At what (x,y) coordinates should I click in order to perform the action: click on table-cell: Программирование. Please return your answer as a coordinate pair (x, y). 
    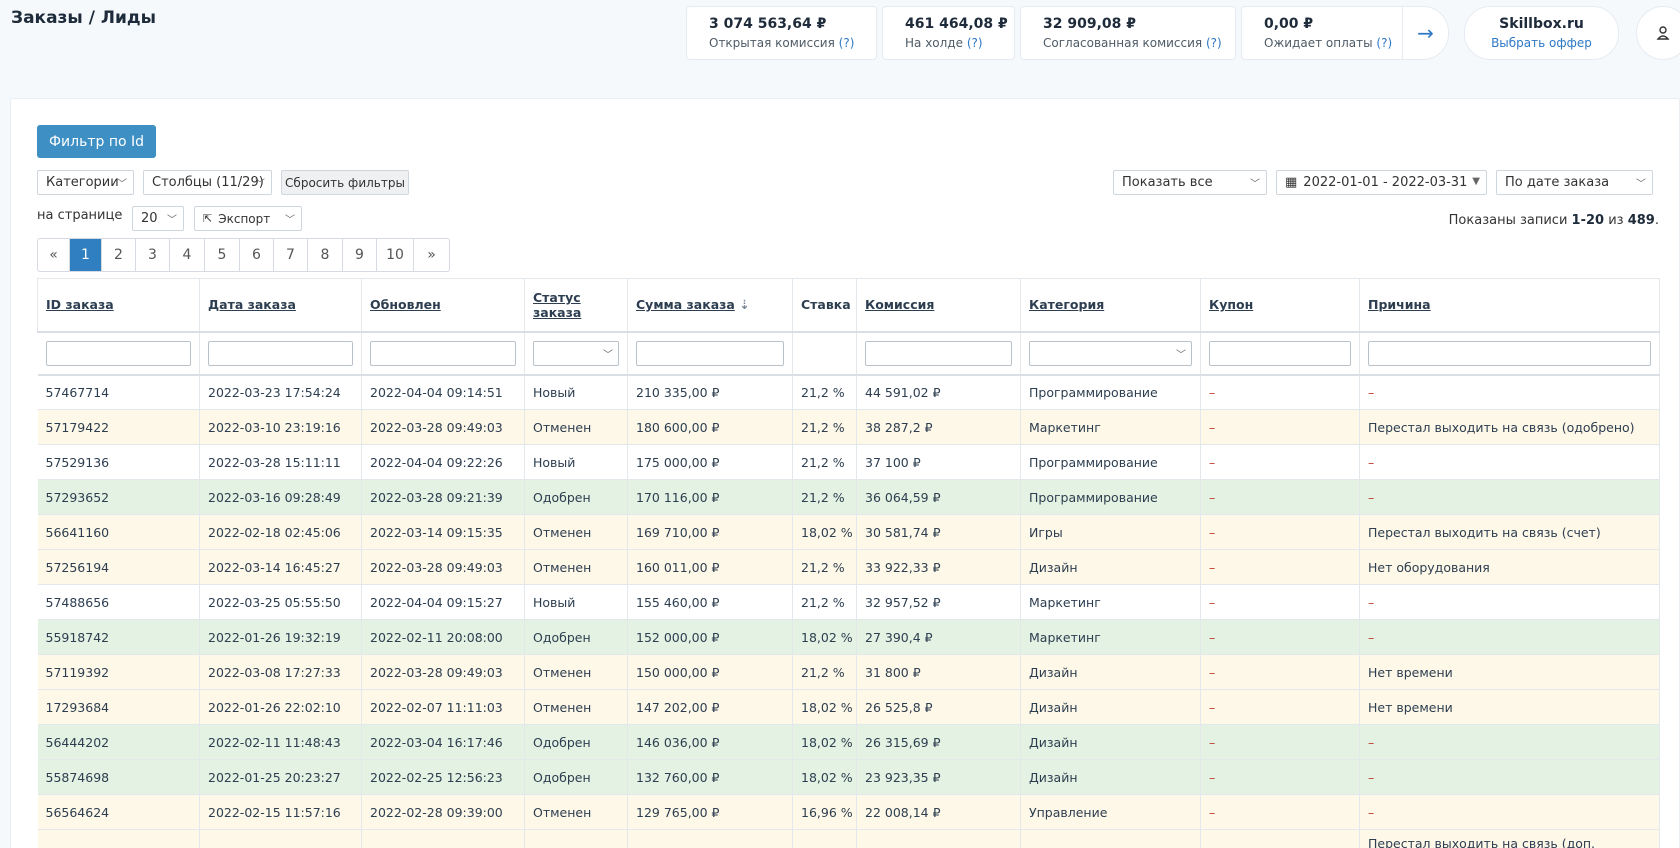
    Looking at the image, I should click on (1110, 392).